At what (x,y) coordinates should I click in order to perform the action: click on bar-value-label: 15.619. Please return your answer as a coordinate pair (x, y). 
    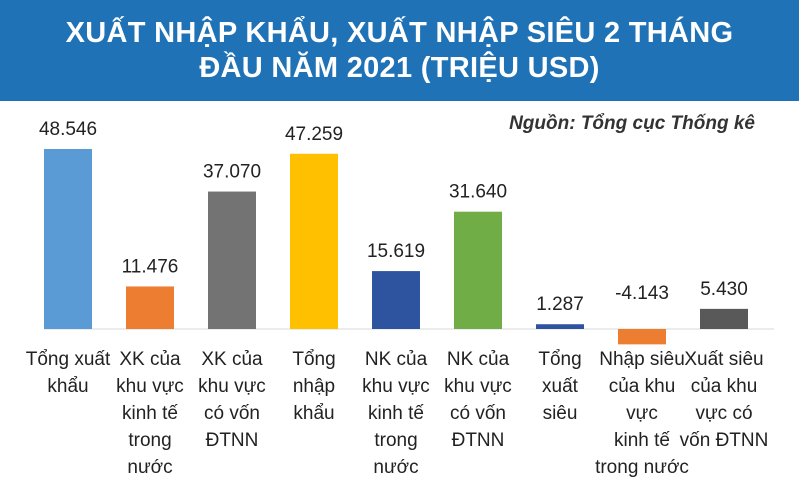
    Looking at the image, I should click on (396, 251).